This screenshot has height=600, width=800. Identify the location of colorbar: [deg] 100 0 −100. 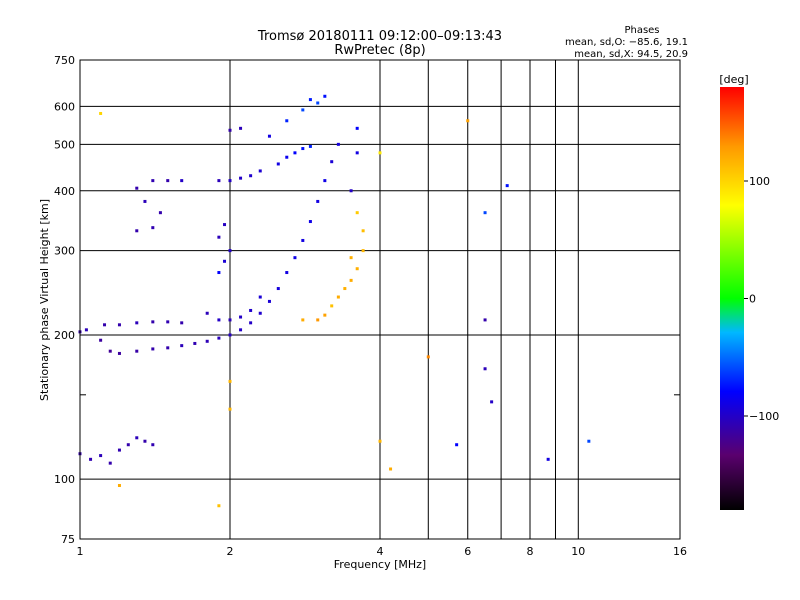
(749, 291).